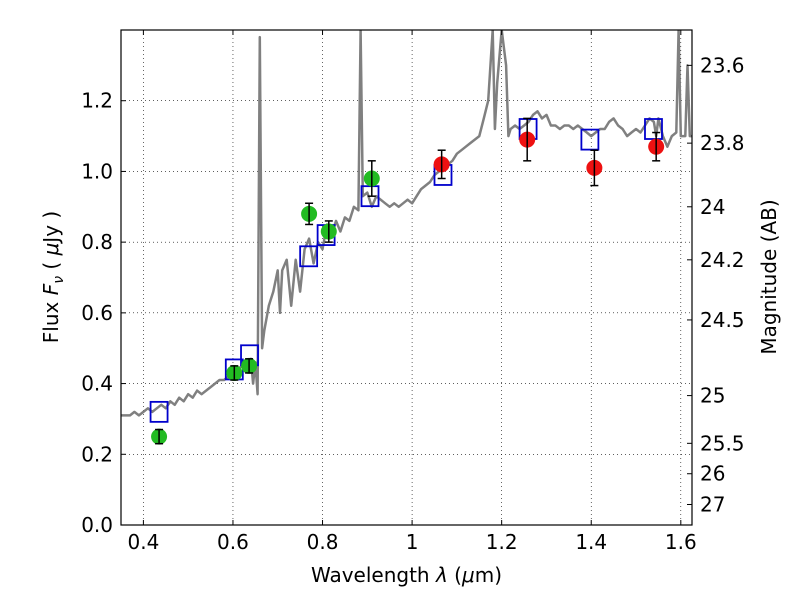 Image resolution: width=800 pixels, height=600 pixels. What do you see at coordinates (233, 542) in the screenshot?
I see `x-tick-label: 0.6` at bounding box center [233, 542].